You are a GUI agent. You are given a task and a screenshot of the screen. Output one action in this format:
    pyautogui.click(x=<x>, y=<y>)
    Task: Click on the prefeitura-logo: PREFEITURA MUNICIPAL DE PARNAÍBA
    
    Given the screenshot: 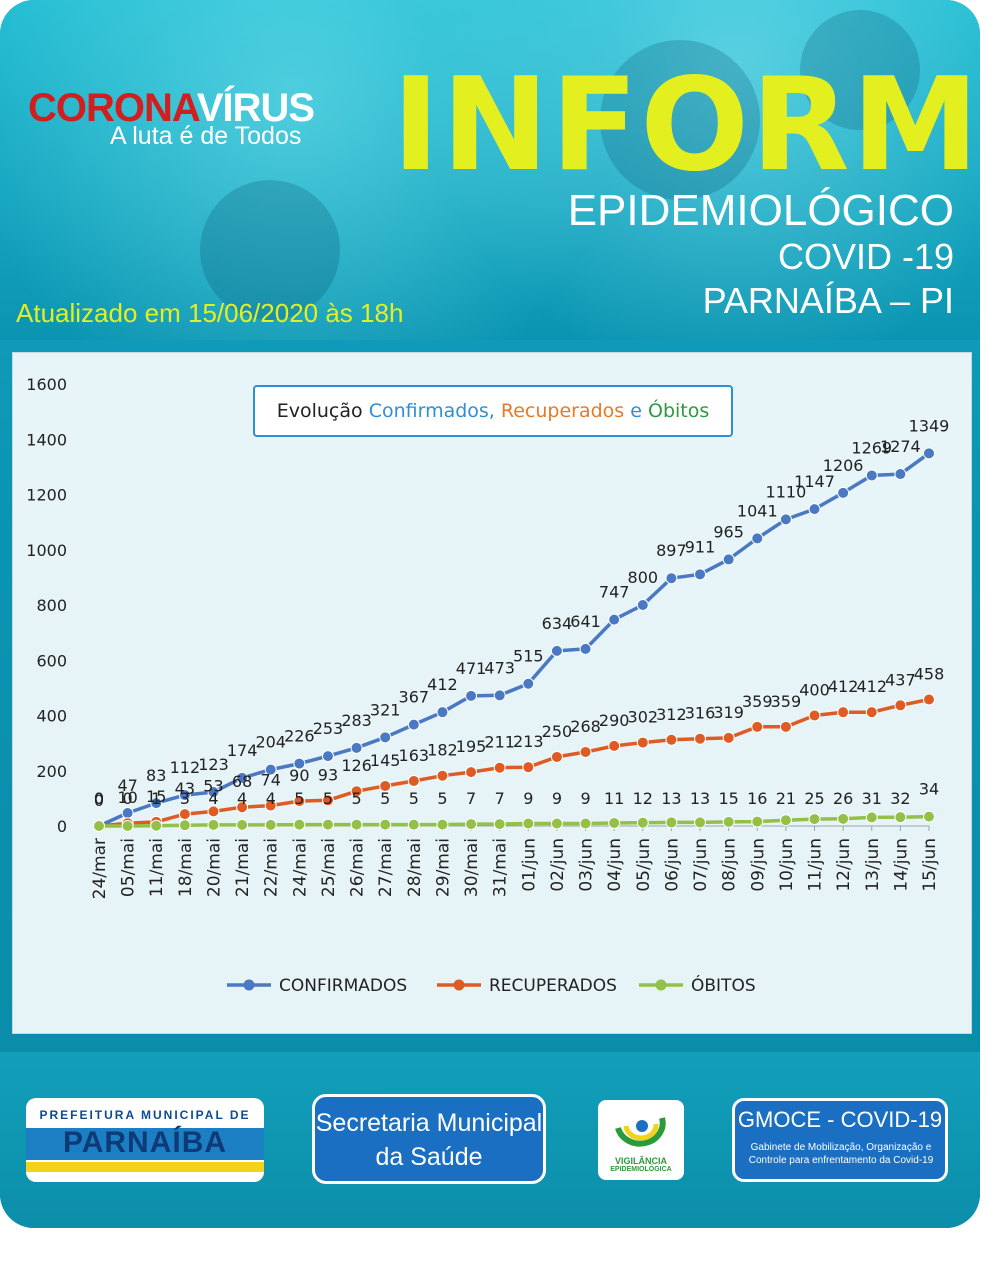 What is the action you would take?
    pyautogui.click(x=145, y=1140)
    